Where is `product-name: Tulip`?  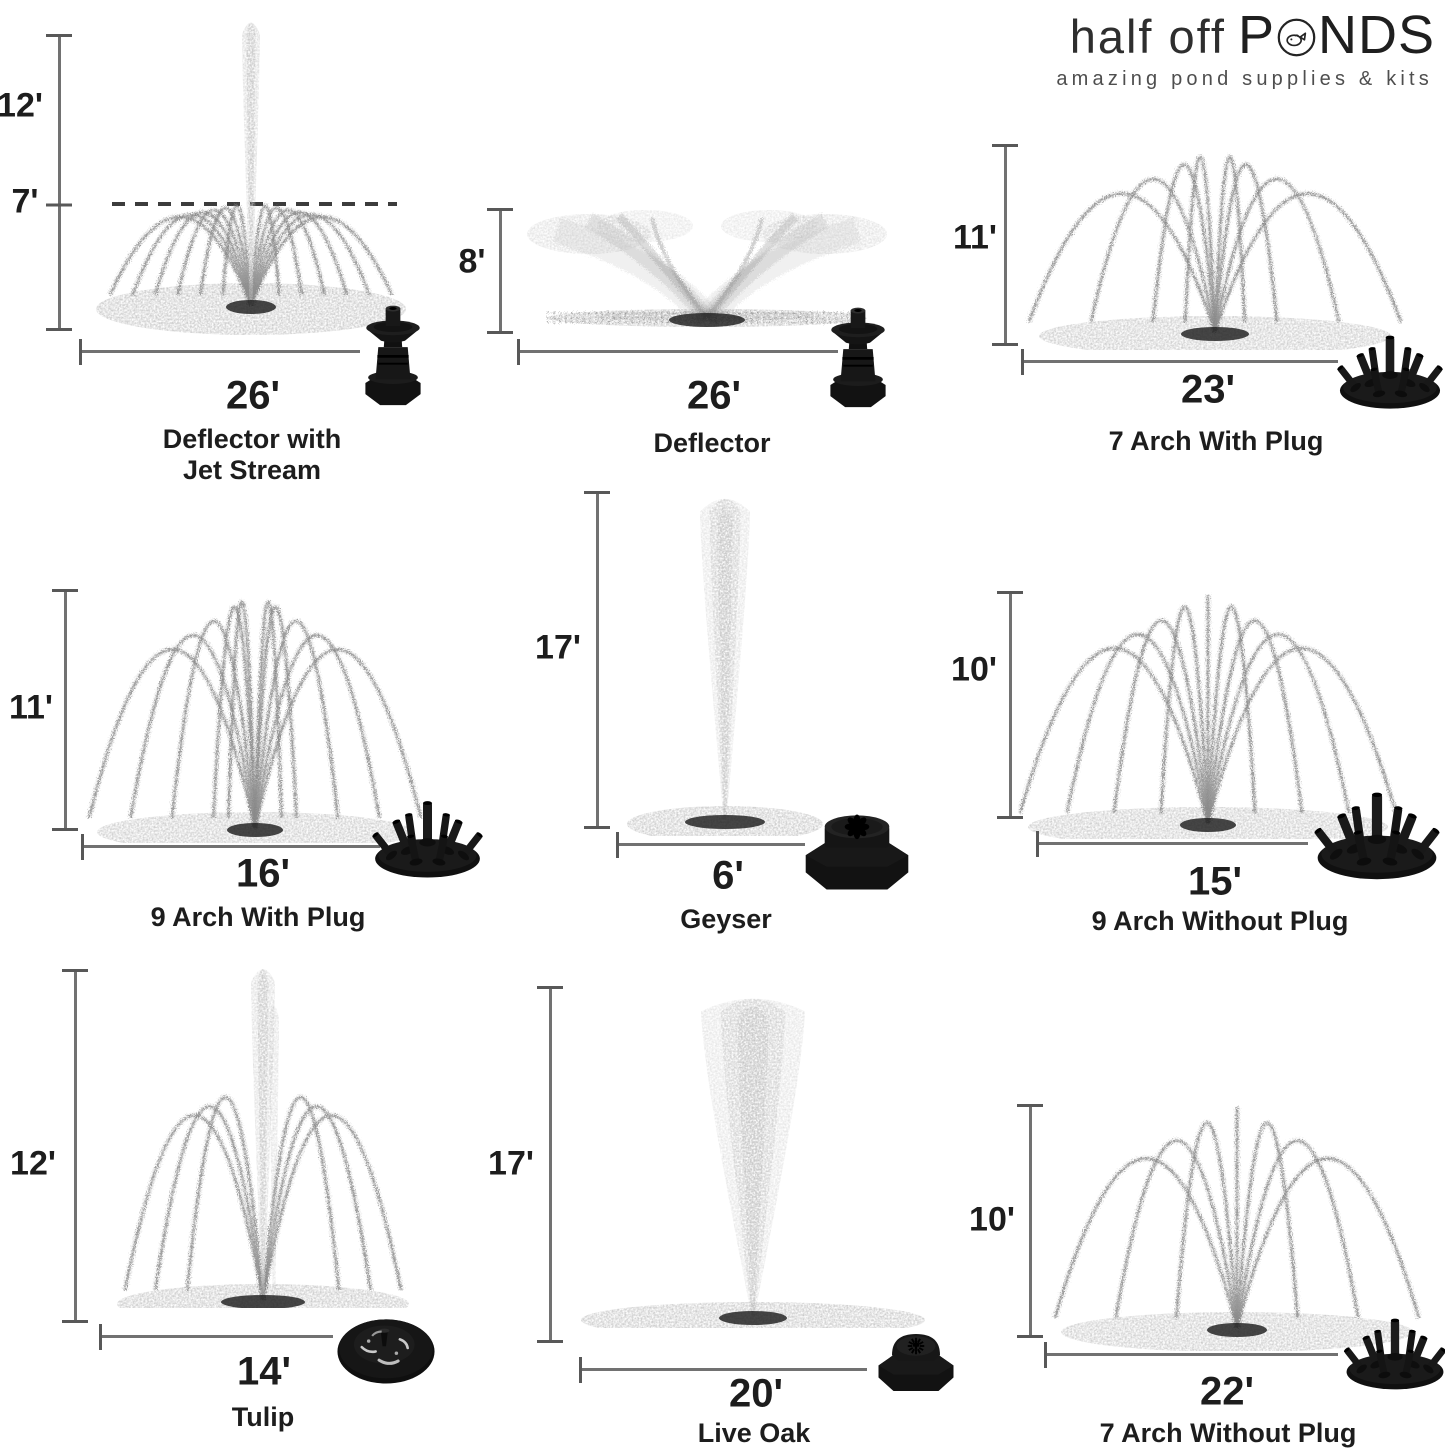
product-name: Tulip is located at coordinates (263, 1417).